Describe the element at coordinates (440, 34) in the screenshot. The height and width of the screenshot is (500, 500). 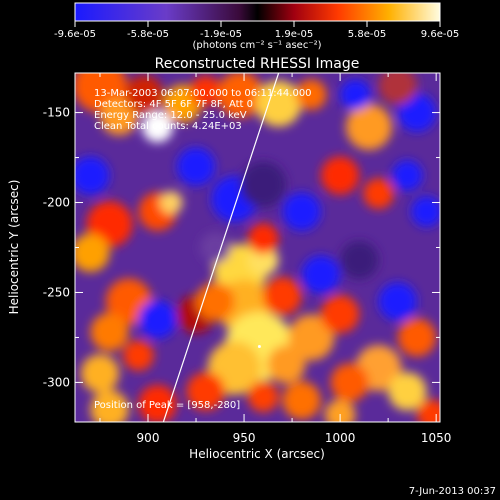
I see `colorbar-tick-label: 9.6e-05` at that location.